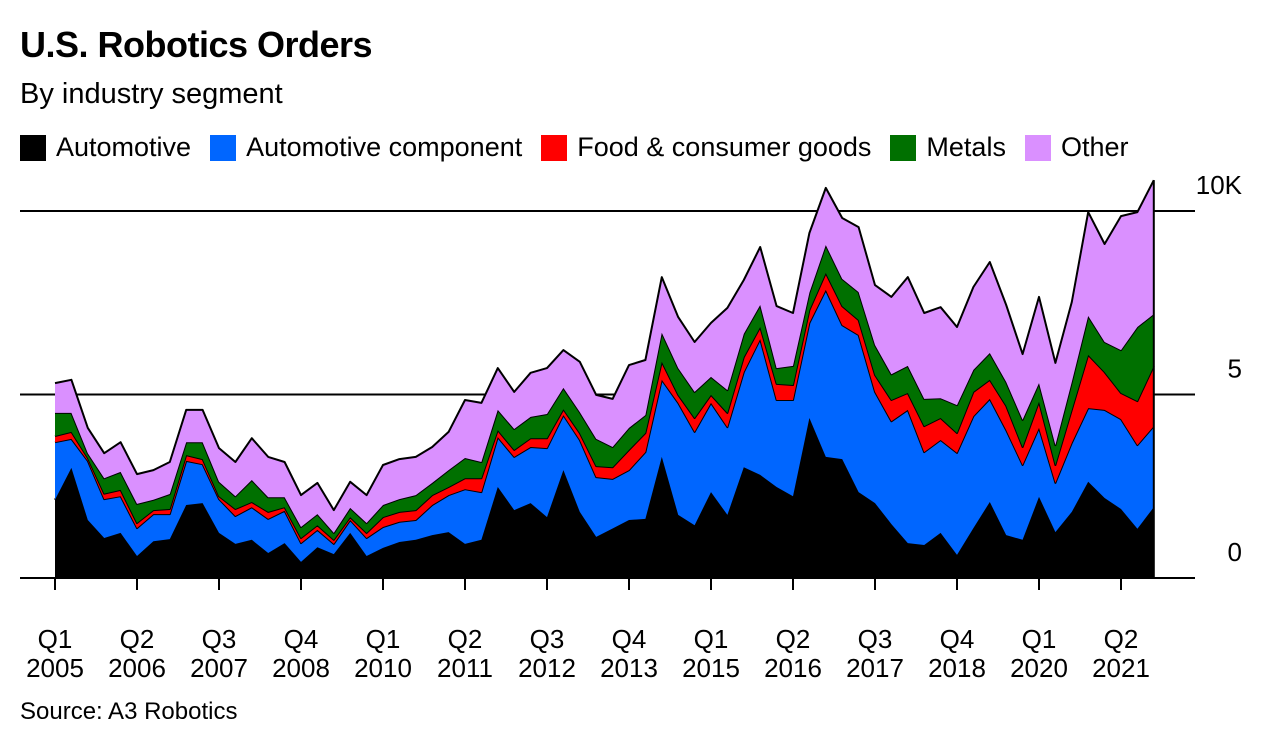 This screenshot has width=1262, height=744. I want to click on chart-subtitle: By industry segment, so click(151, 94).